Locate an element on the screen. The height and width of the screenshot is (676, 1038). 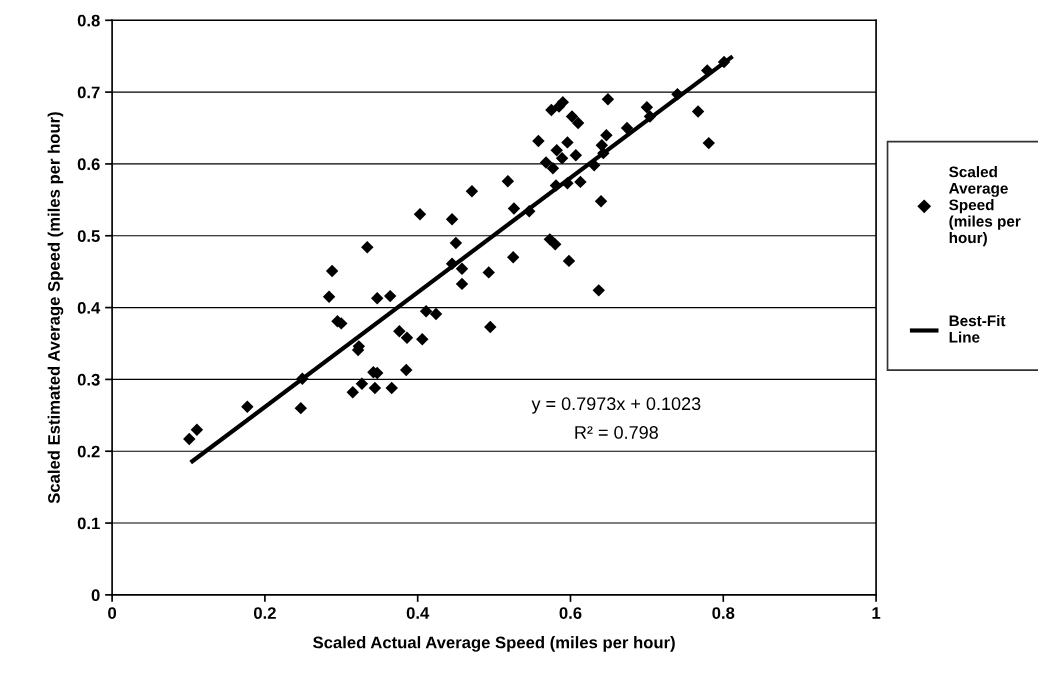
y-tick-label: 0.3 is located at coordinates (88, 379).